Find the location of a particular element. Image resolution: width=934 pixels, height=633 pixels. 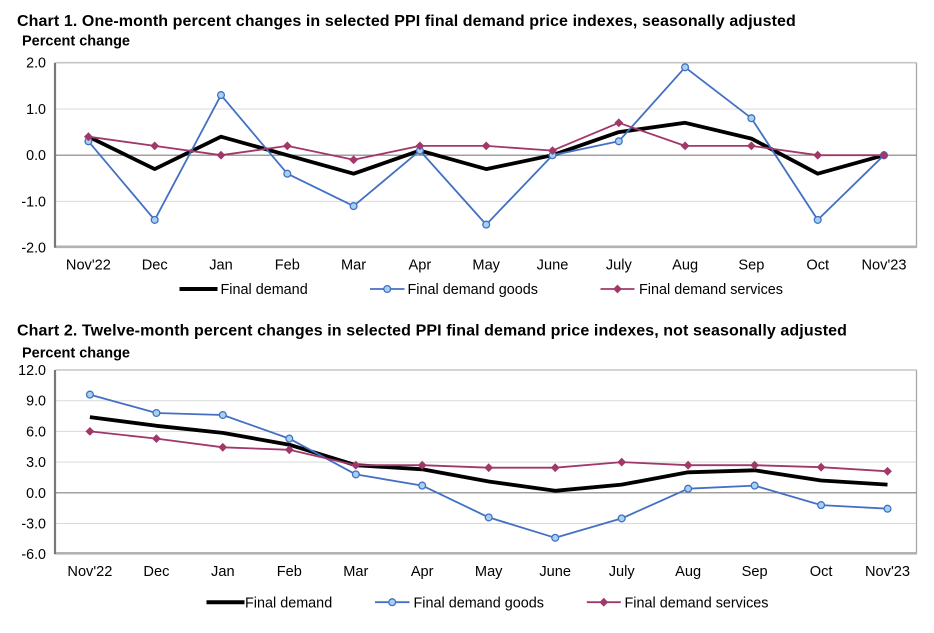

svg-text: 9.0 is located at coordinates (36, 402).